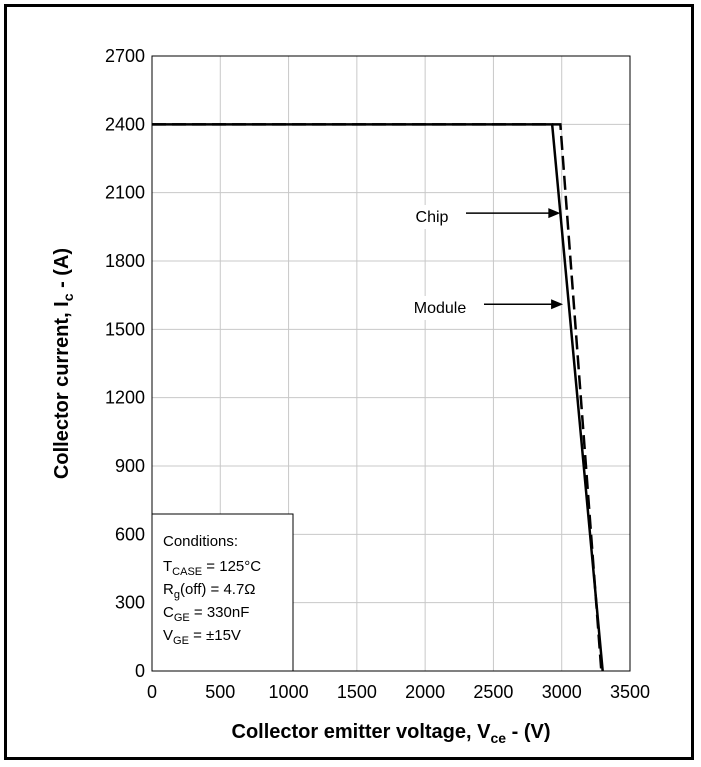 This screenshot has height=767, width=701. I want to click on conditions-title: Conditions:, so click(200, 541).